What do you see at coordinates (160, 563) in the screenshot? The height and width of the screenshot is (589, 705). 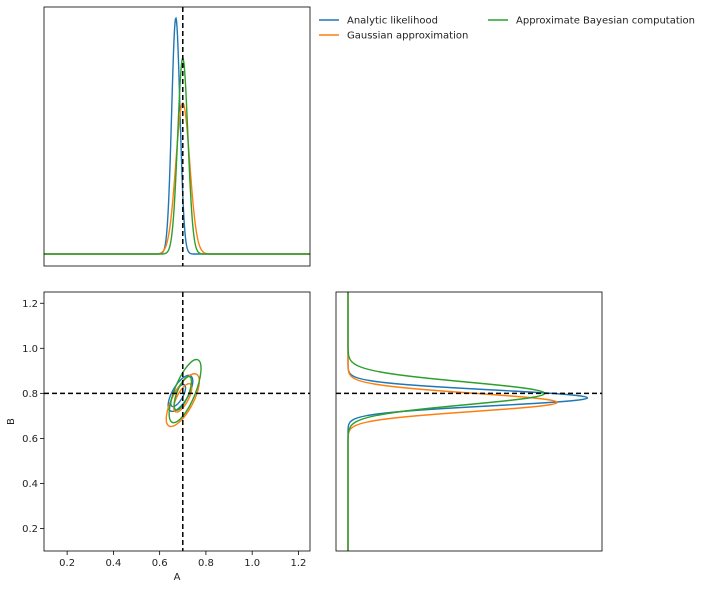 I see `x-tick-label-2: 0.6` at bounding box center [160, 563].